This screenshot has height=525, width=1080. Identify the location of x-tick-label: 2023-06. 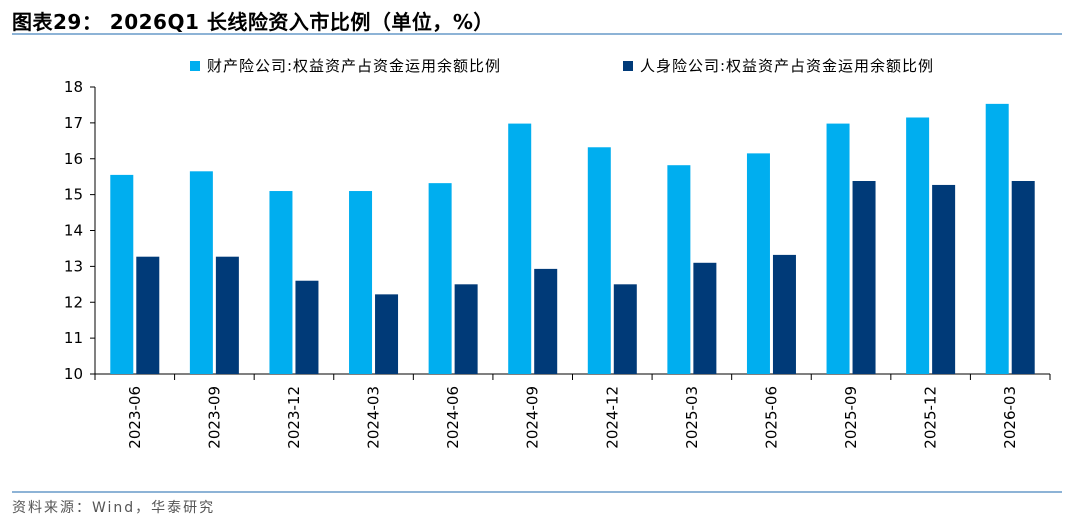
(135, 417).